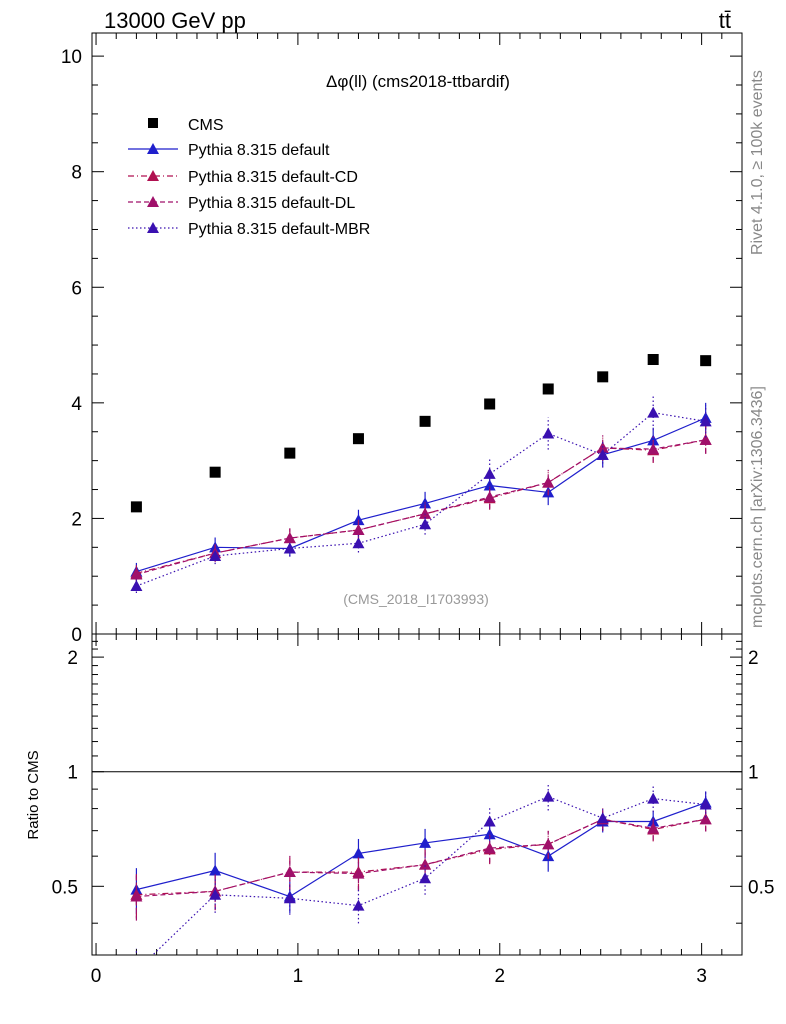 The height and width of the screenshot is (1024, 786). I want to click on legend-label-default-dl: Pythia 8.315 default-DL, so click(271, 203).